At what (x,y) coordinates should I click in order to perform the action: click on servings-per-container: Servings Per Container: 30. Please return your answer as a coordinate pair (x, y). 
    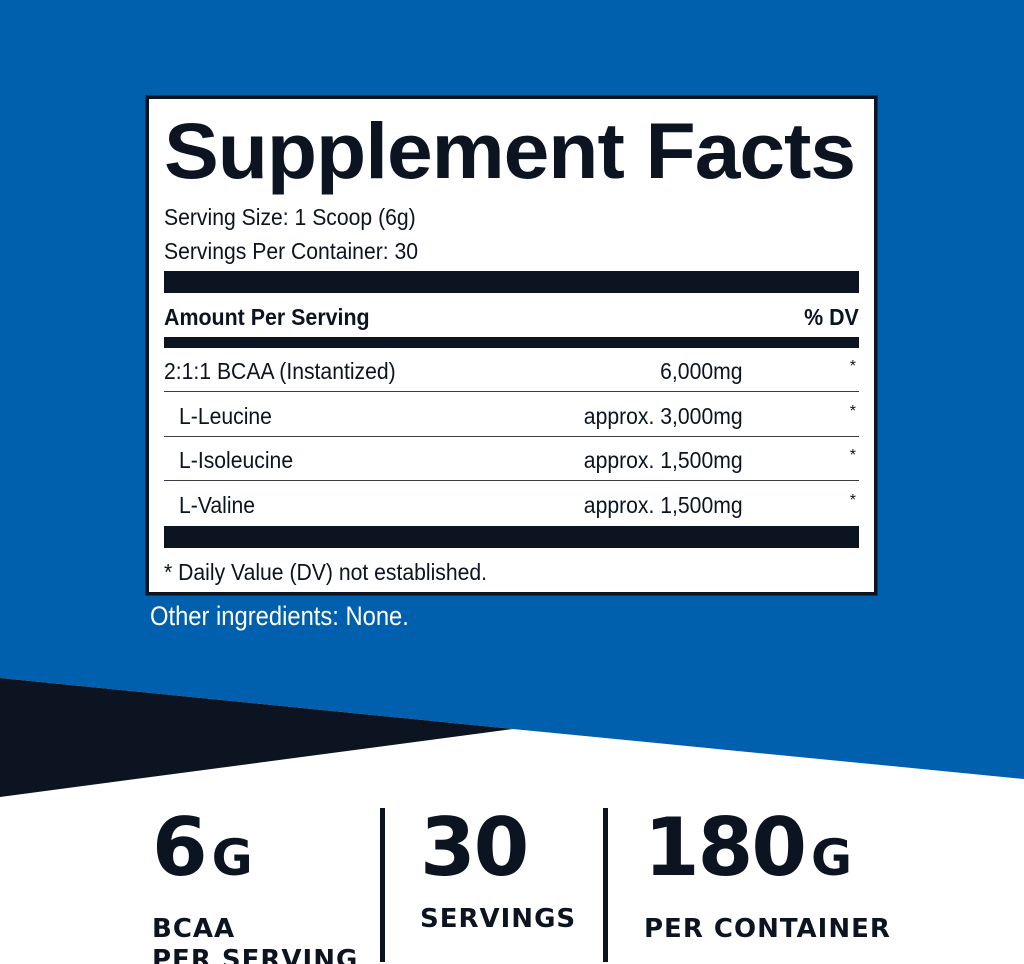
    Looking at the image, I should click on (291, 251).